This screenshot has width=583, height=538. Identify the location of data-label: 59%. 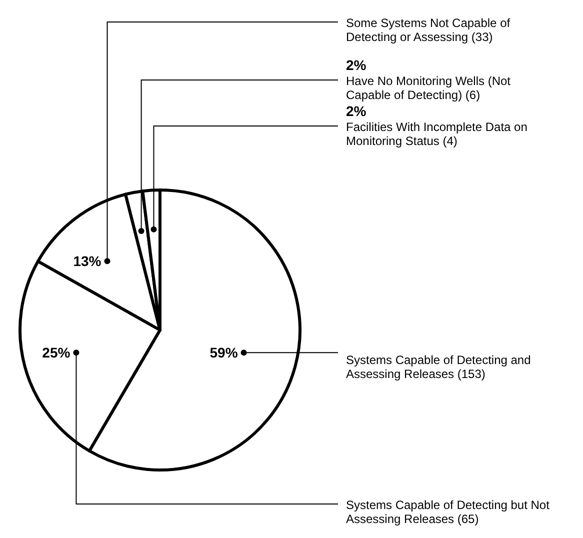
(224, 352).